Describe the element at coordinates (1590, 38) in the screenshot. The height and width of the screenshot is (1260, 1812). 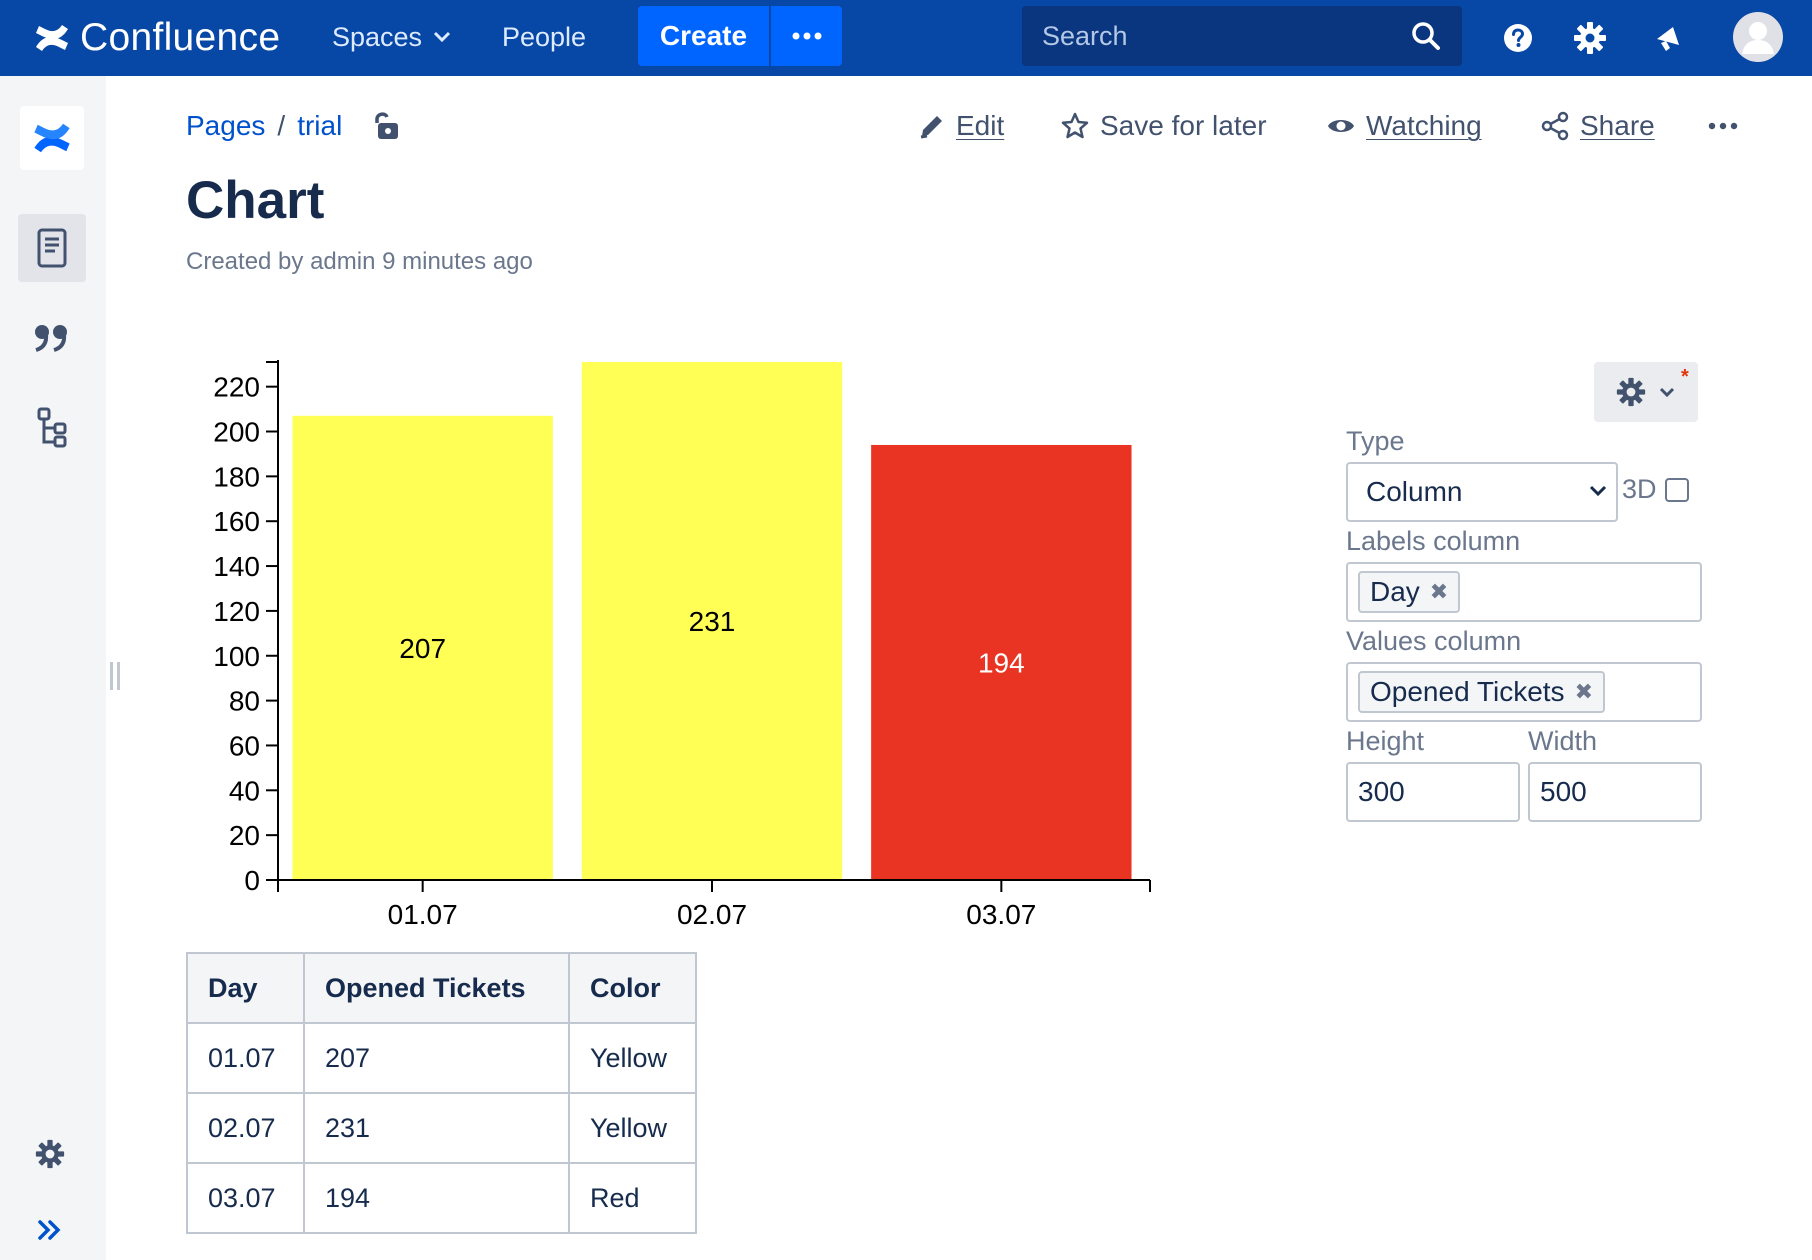
I see `settings-gear-icon` at that location.